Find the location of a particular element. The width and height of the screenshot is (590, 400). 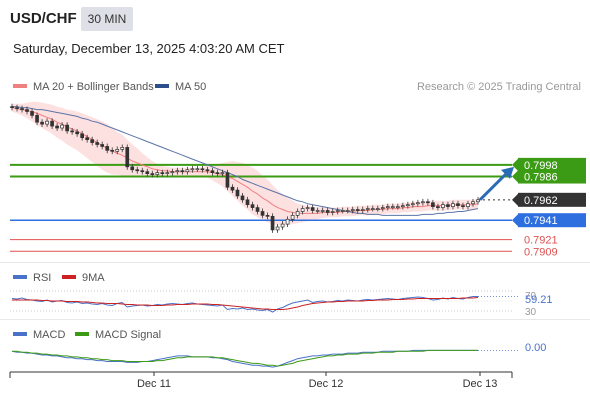

timeframe-button: 30 MIN is located at coordinates (107, 19).